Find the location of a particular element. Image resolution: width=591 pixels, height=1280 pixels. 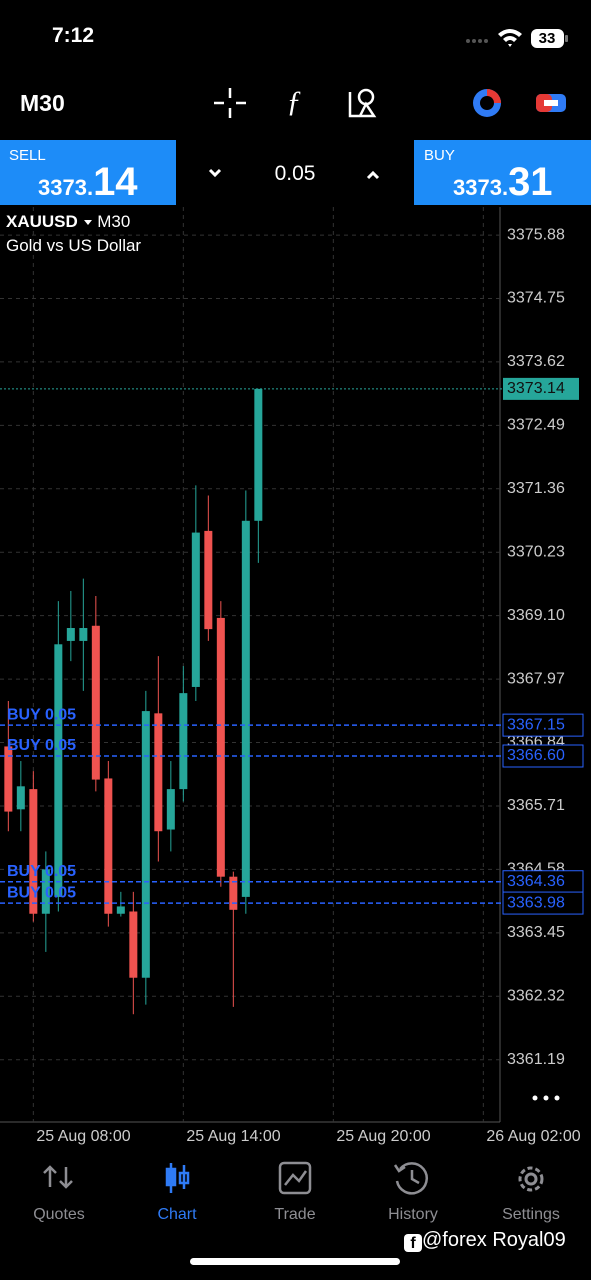

symbol-description: Gold vs US Dollar is located at coordinates (74, 245).